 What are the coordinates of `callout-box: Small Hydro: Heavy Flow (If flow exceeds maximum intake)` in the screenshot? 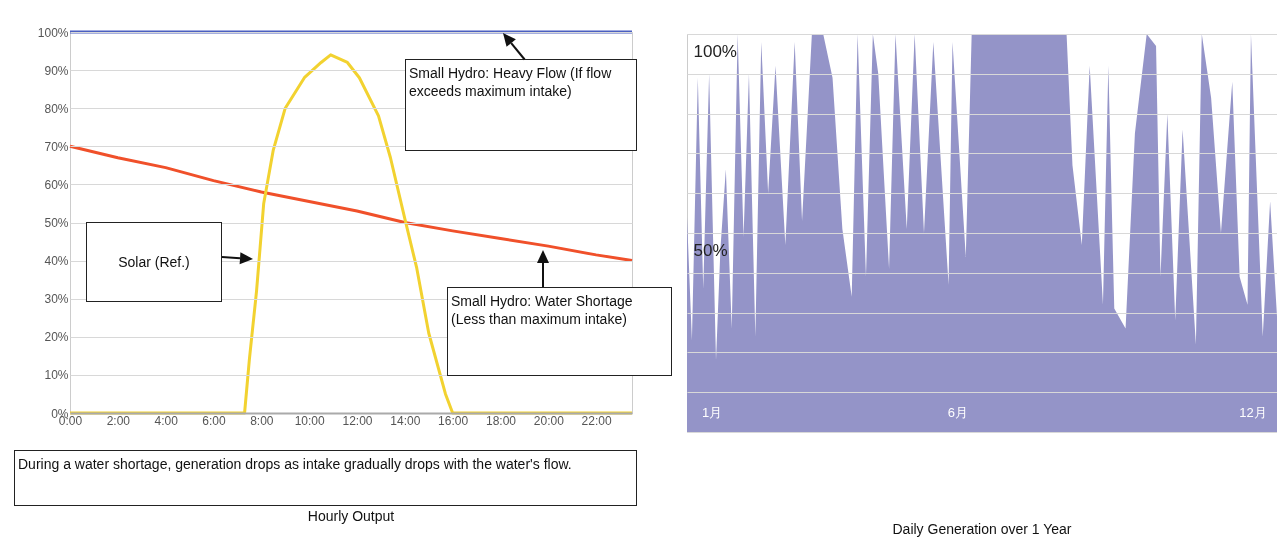 It's located at (521, 105).